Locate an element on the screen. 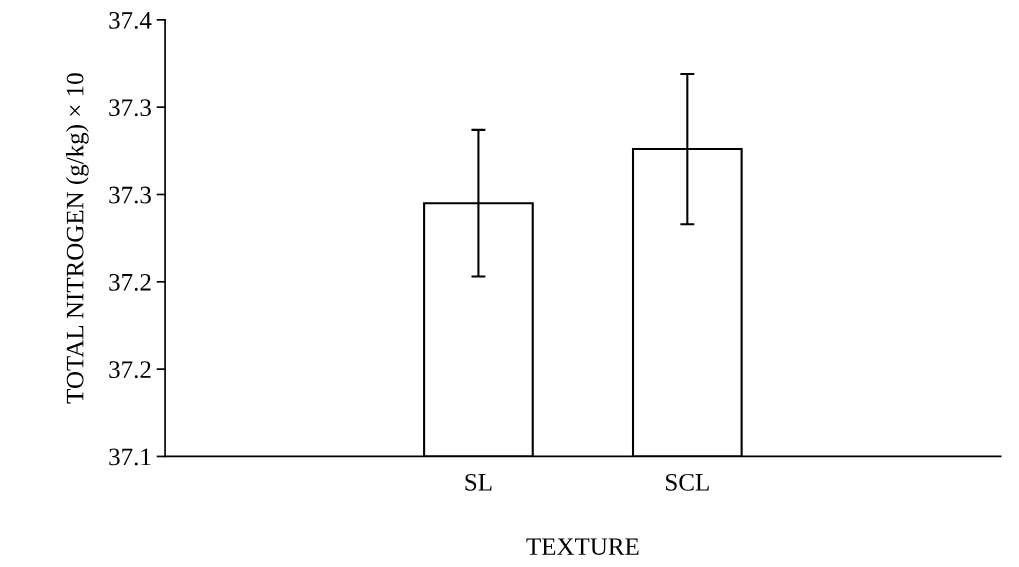 The width and height of the screenshot is (1019, 567). y-tick-label: 37.1 is located at coordinates (130, 457).